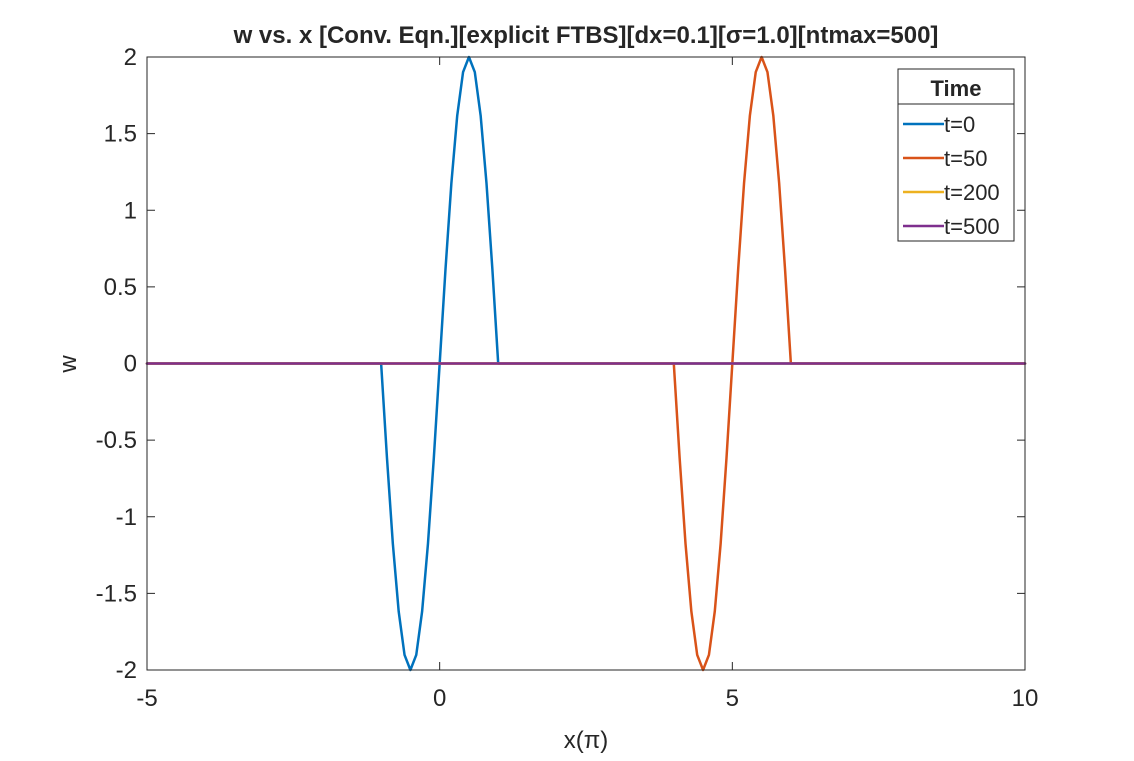 The image size is (1134, 761). What do you see at coordinates (586, 740) in the screenshot?
I see `x-axis-label: x(π)` at bounding box center [586, 740].